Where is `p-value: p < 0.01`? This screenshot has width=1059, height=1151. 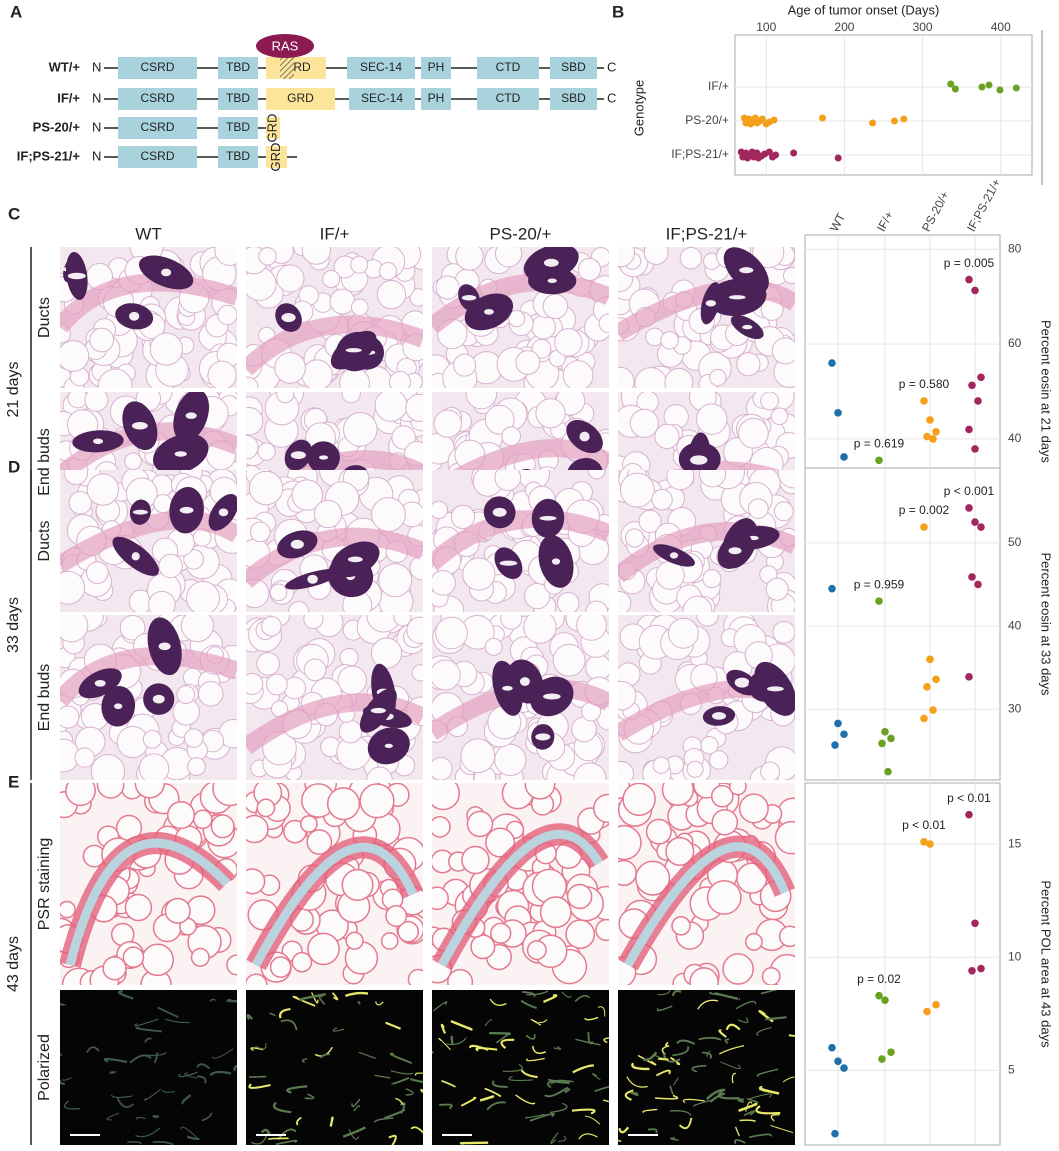 p-value: p < 0.01 is located at coordinates (924, 825).